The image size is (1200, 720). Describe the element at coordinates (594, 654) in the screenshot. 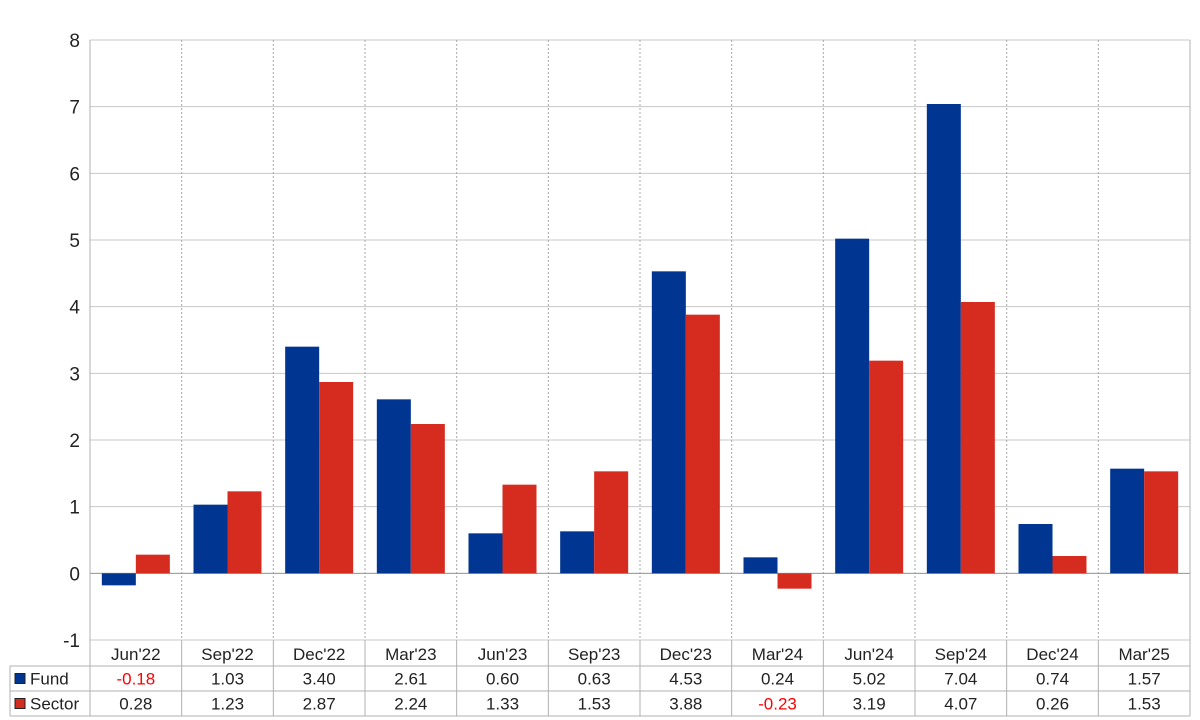

I see `x-tick-label: Sep'23` at that location.